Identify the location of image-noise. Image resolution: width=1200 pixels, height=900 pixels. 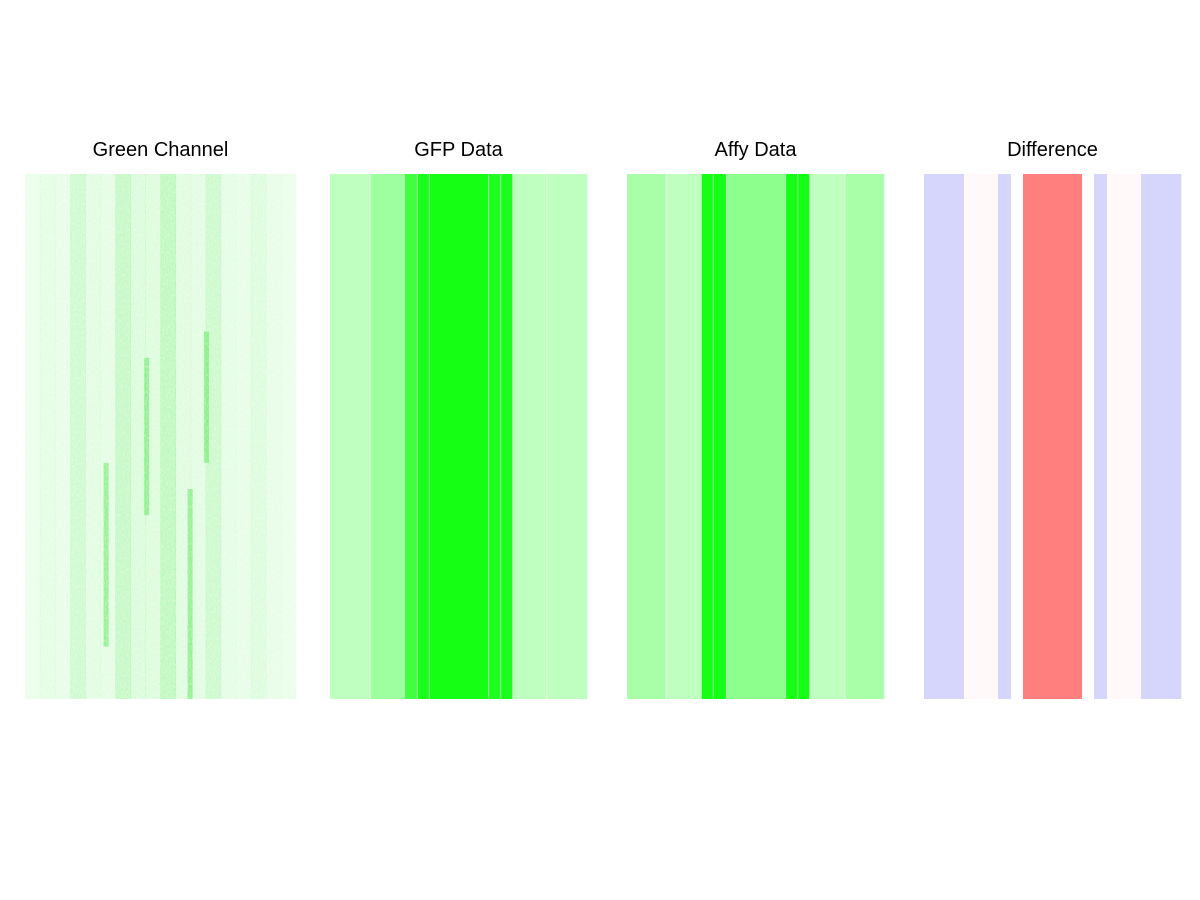
(160, 436).